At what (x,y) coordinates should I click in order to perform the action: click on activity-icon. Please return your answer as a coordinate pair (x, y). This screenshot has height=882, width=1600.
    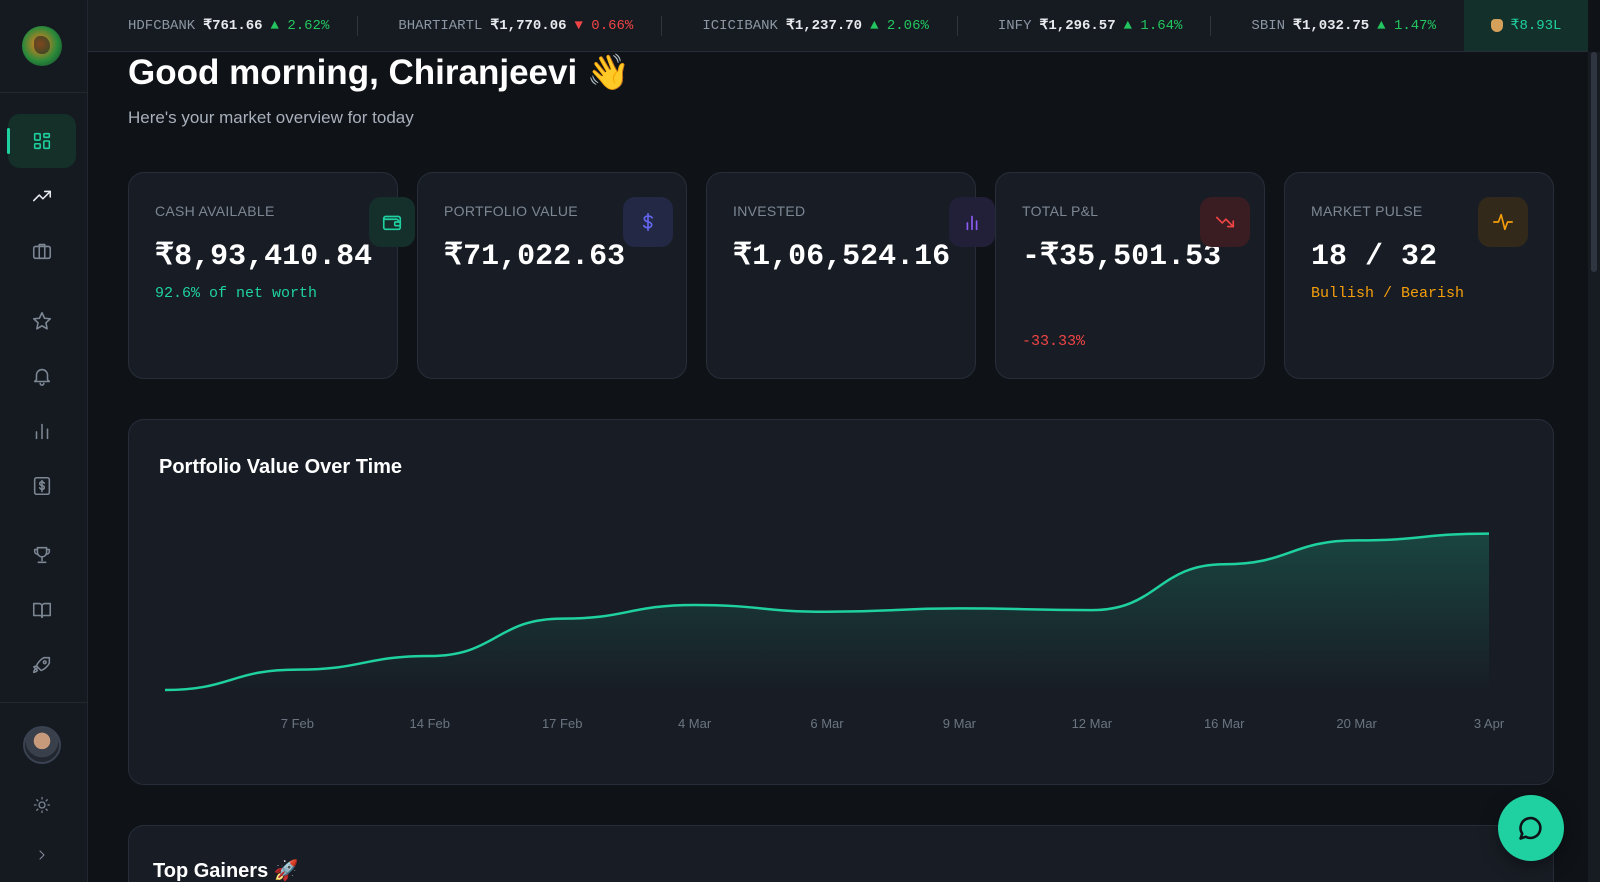
    Looking at the image, I should click on (1503, 222).